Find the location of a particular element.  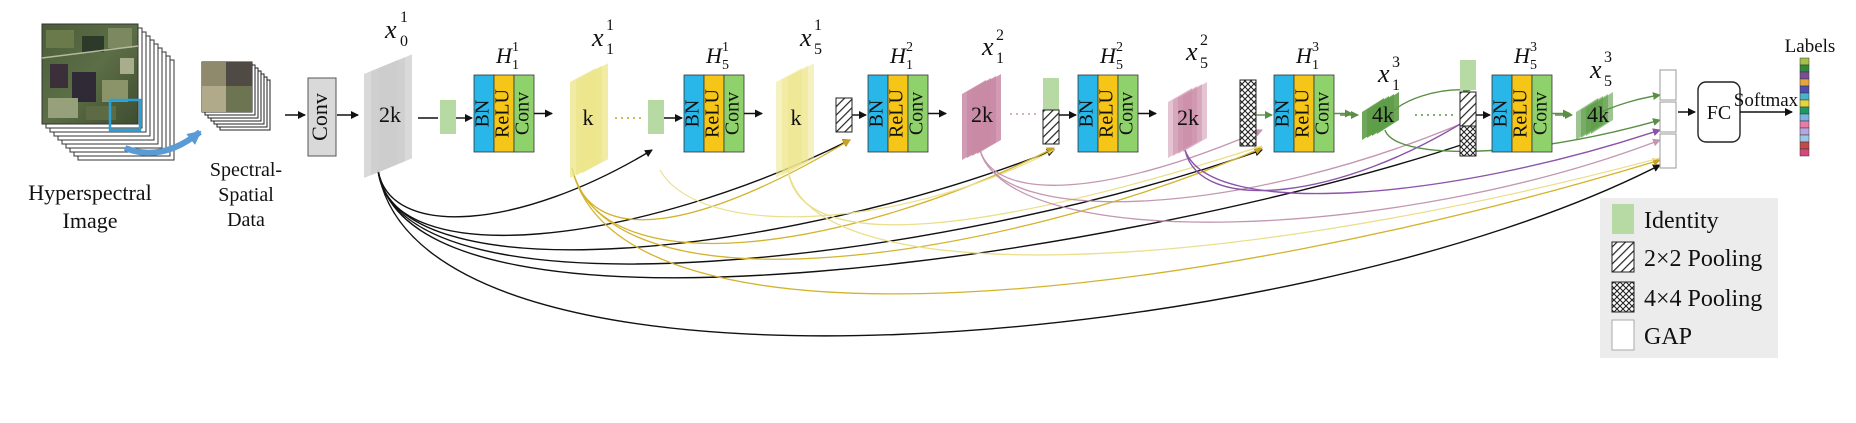

x52-channels: 2k is located at coordinates (1188, 117).